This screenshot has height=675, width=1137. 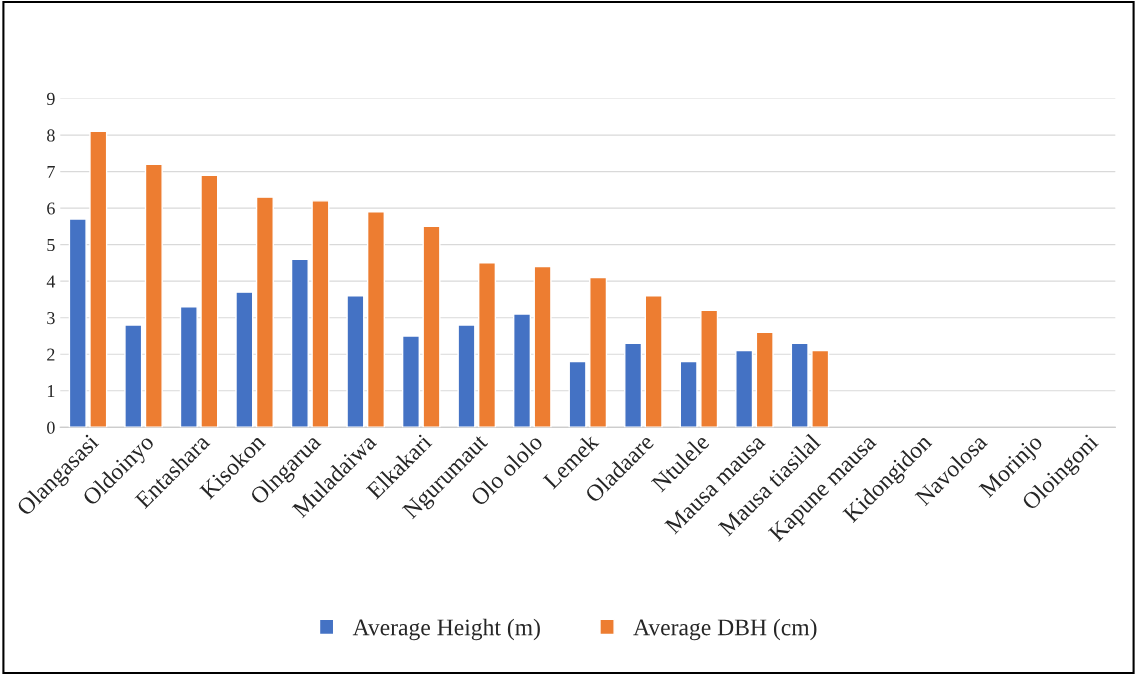 What do you see at coordinates (51, 427) in the screenshot?
I see `y-tick-label: 0` at bounding box center [51, 427].